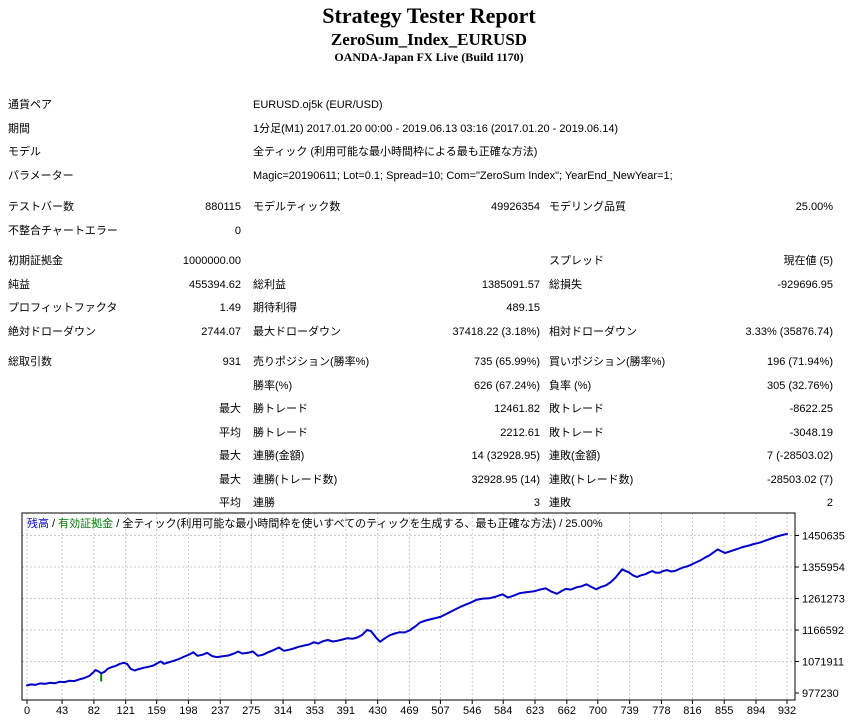  What do you see at coordinates (811, 409) in the screenshot?
I see `row-value: -8622.25` at bounding box center [811, 409].